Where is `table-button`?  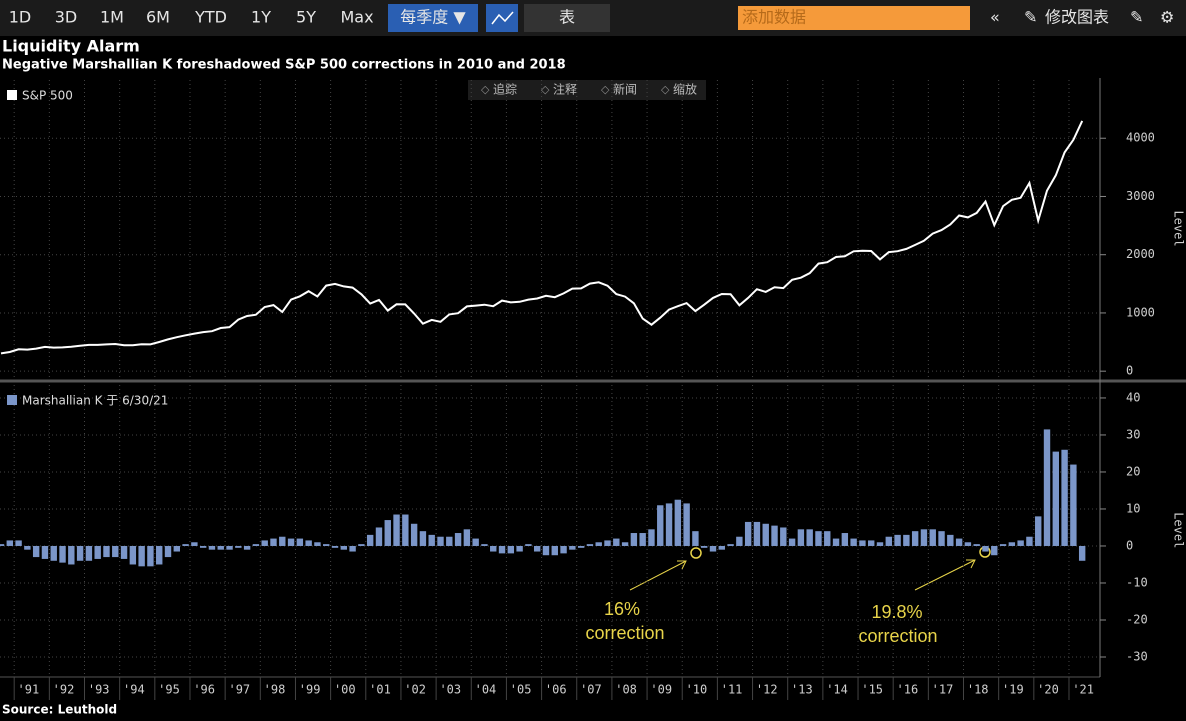 table-button is located at coordinates (567, 18).